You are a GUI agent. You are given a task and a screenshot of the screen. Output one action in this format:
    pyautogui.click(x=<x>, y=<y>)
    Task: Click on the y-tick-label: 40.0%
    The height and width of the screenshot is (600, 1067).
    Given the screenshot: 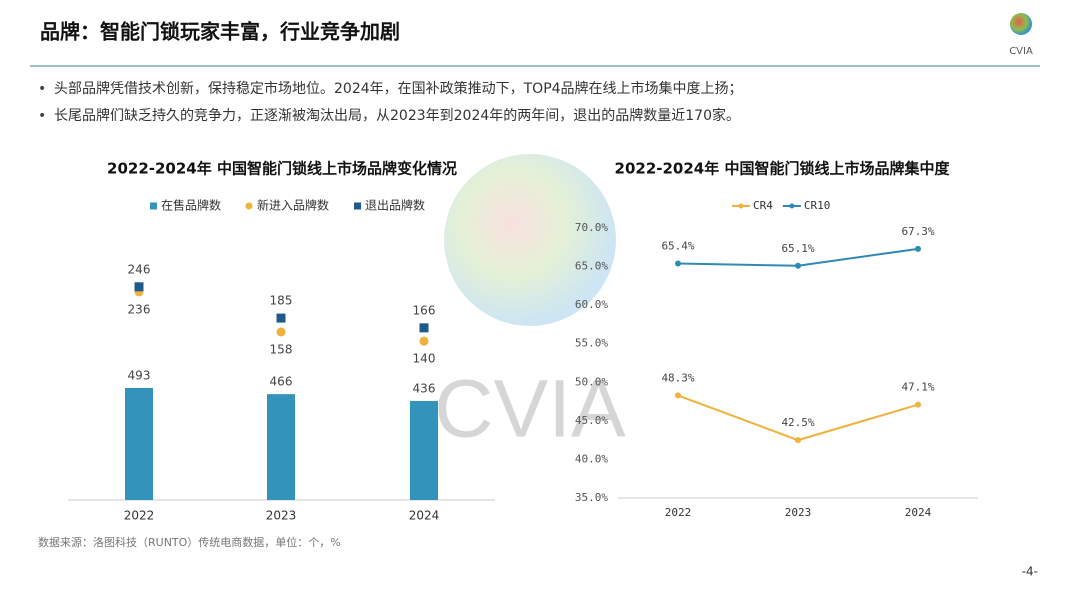 What is the action you would take?
    pyautogui.click(x=591, y=458)
    